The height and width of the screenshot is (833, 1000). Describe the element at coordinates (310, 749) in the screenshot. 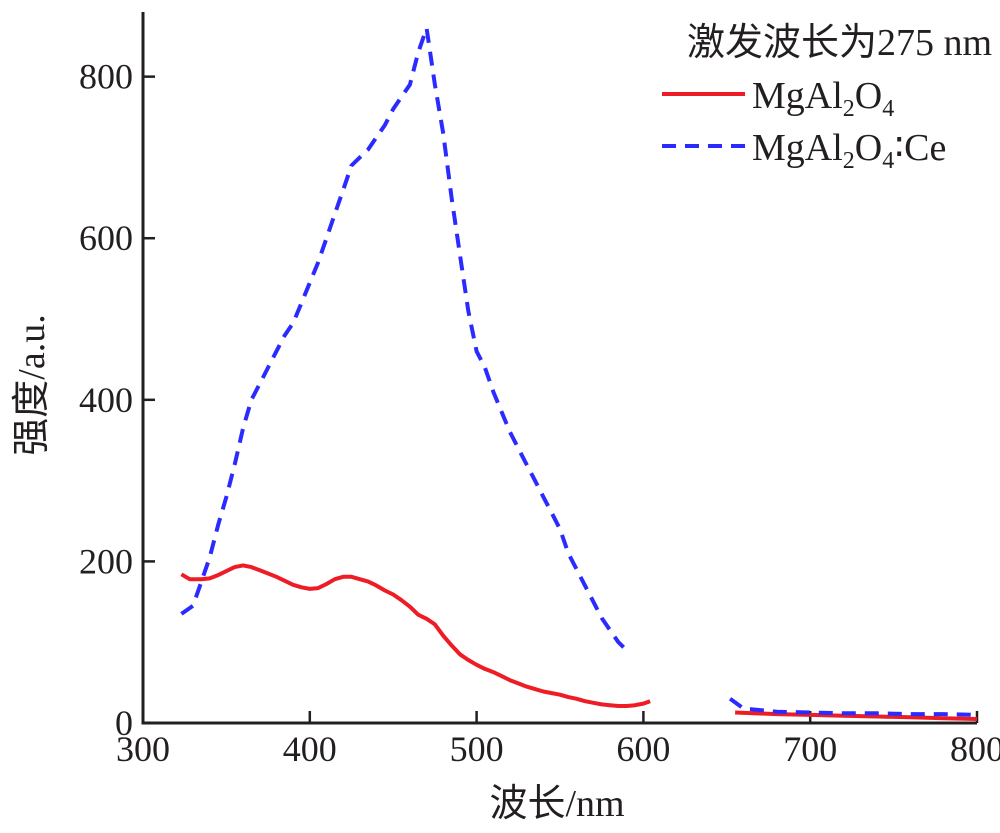

I see `x-tick-label: 400` at that location.